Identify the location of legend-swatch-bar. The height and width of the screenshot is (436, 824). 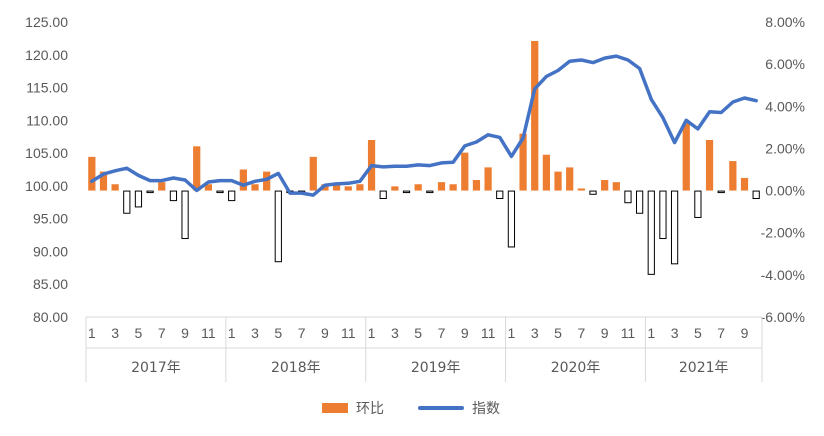
(335, 408).